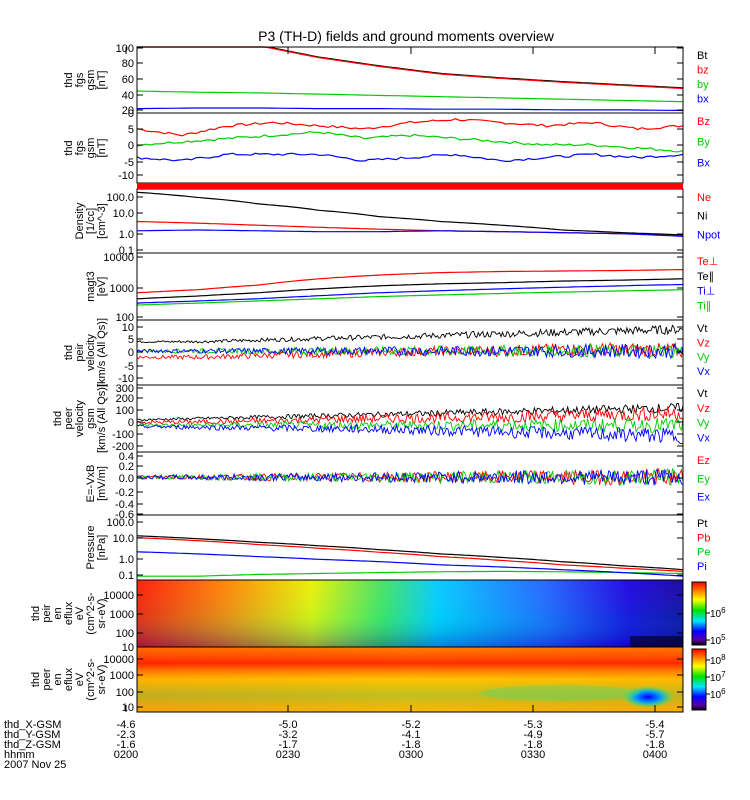 This screenshot has height=800, width=750. I want to click on series-line-ti, so click(410, 297).